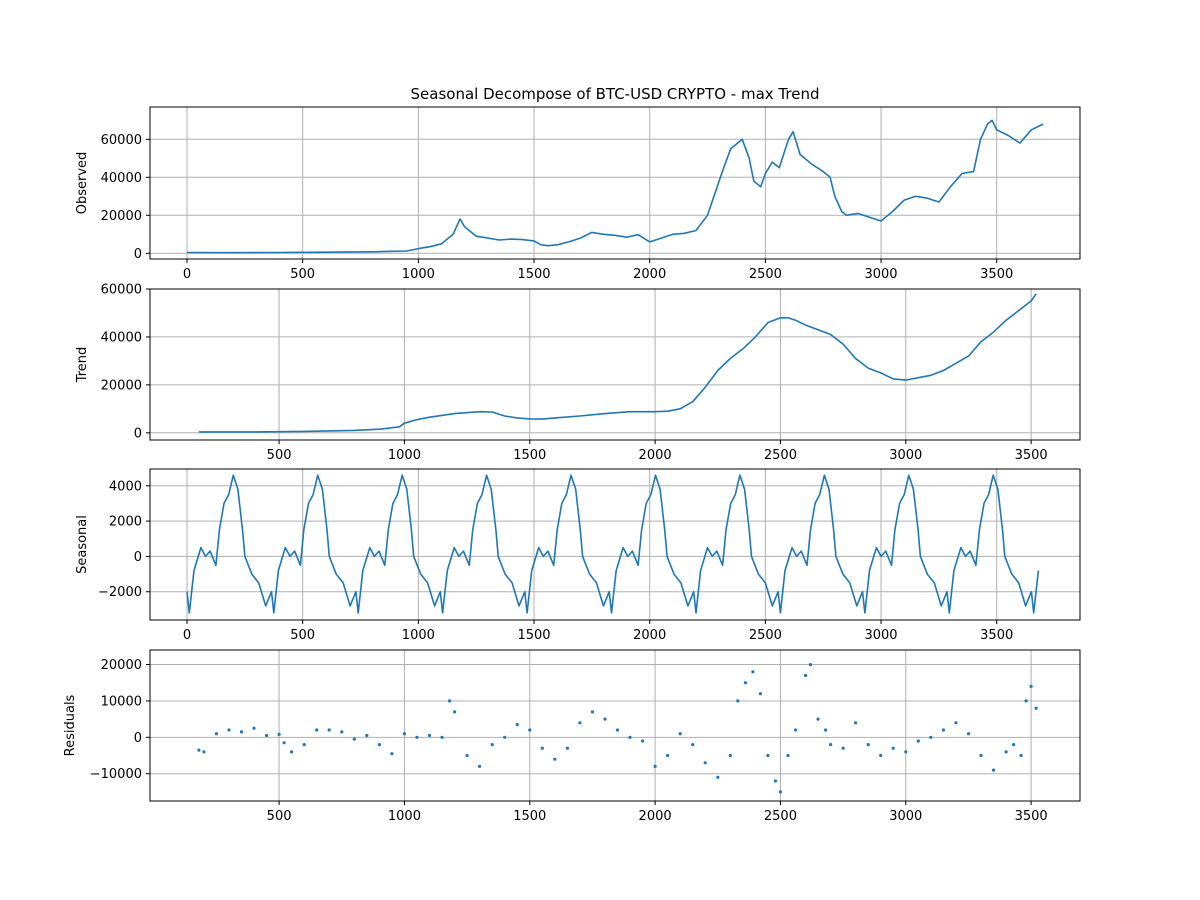  I want to click on residuals-x-tick-label: 1000, so click(404, 816).